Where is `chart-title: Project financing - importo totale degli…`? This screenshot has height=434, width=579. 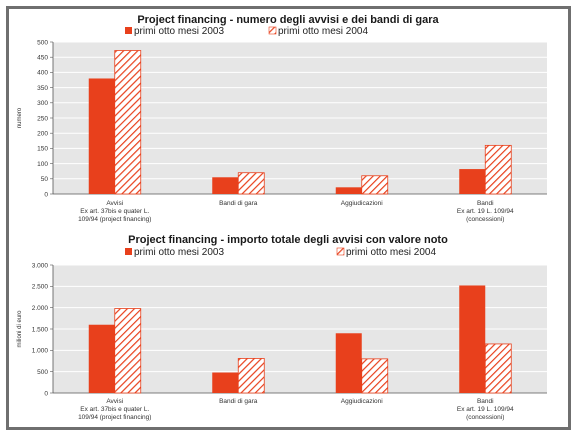 chart-title: Project financing - importo totale degli… is located at coordinates (288, 240).